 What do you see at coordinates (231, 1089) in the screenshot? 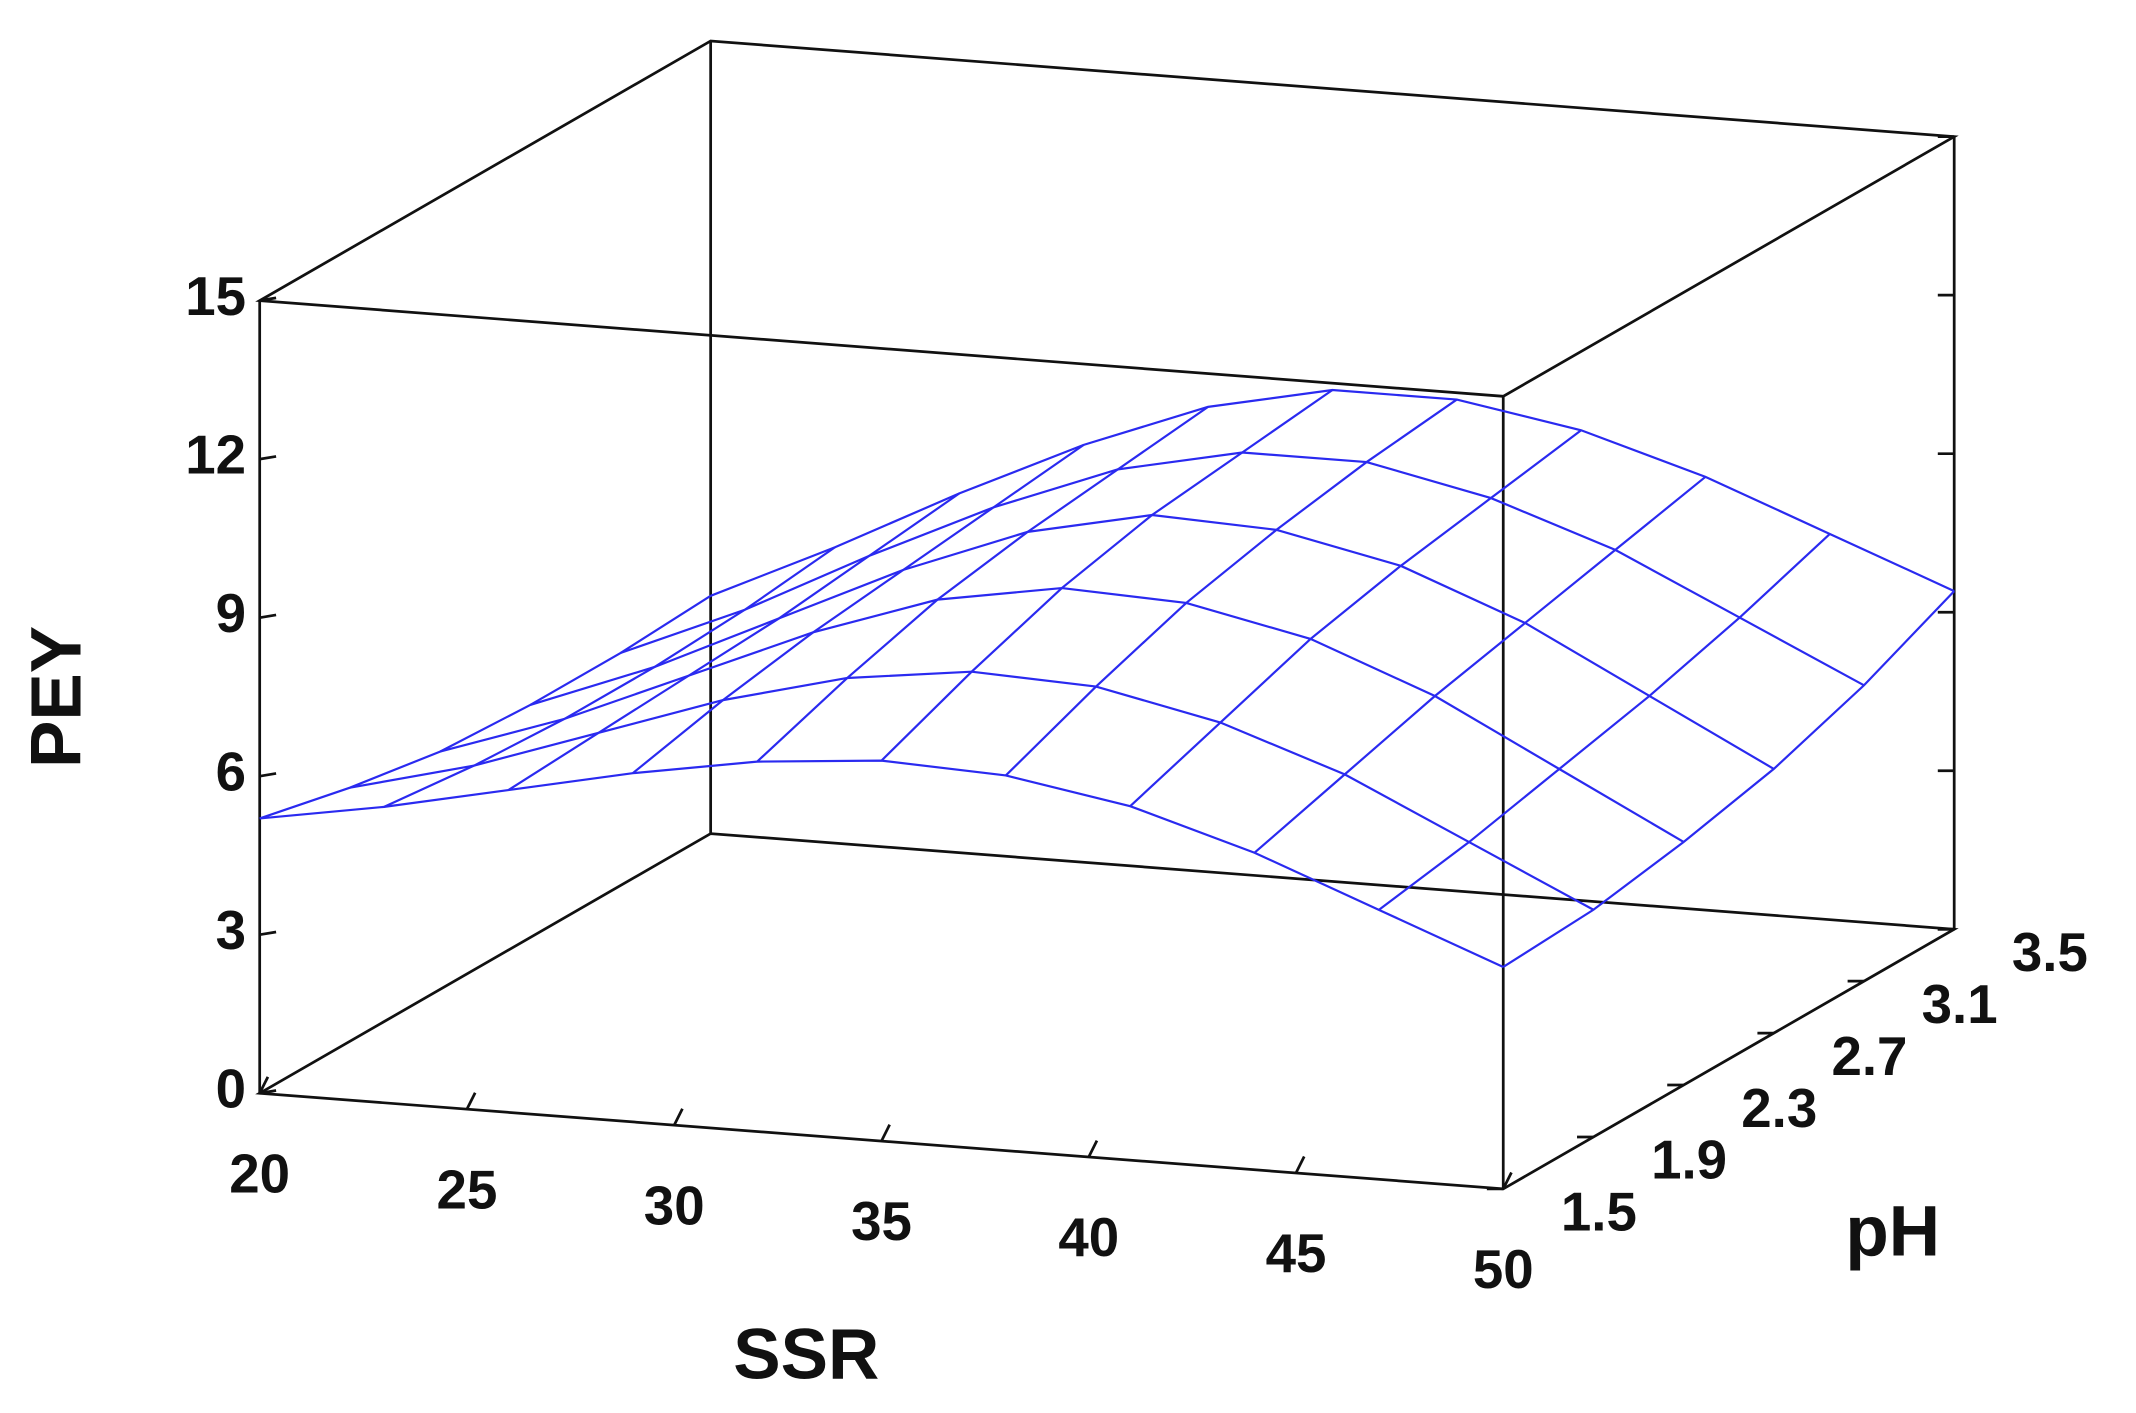
I see `z-tick-label: 0` at bounding box center [231, 1089].